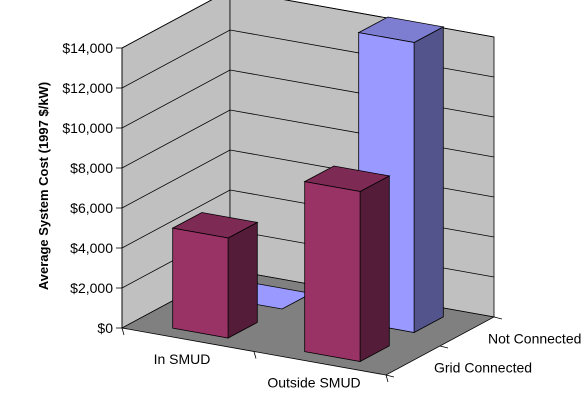 This screenshot has width=588, height=396. Describe the element at coordinates (87, 88) in the screenshot. I see `y-tick-label: $12,000` at that location.